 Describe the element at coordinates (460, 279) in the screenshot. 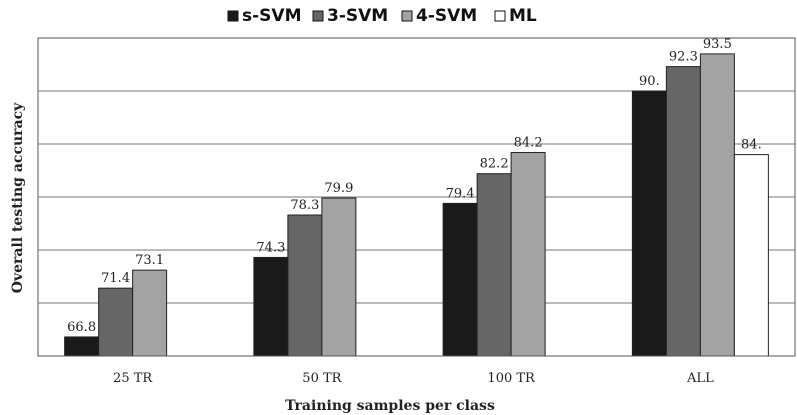

I see `bar-s-svm-100-tr` at that location.